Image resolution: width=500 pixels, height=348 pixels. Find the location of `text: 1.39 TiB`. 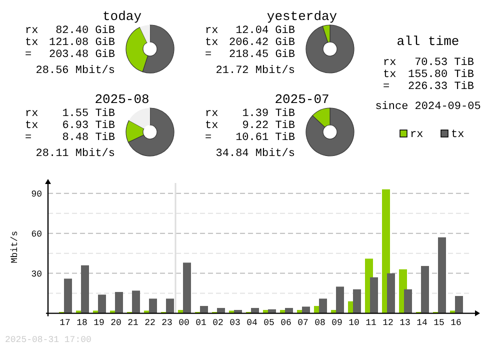

text: 1.39 TiB is located at coordinates (269, 114).